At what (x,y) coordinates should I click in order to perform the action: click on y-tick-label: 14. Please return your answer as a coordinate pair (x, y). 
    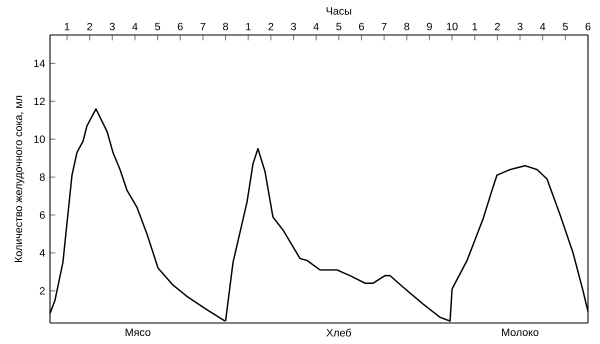
    Looking at the image, I should click on (39, 64).